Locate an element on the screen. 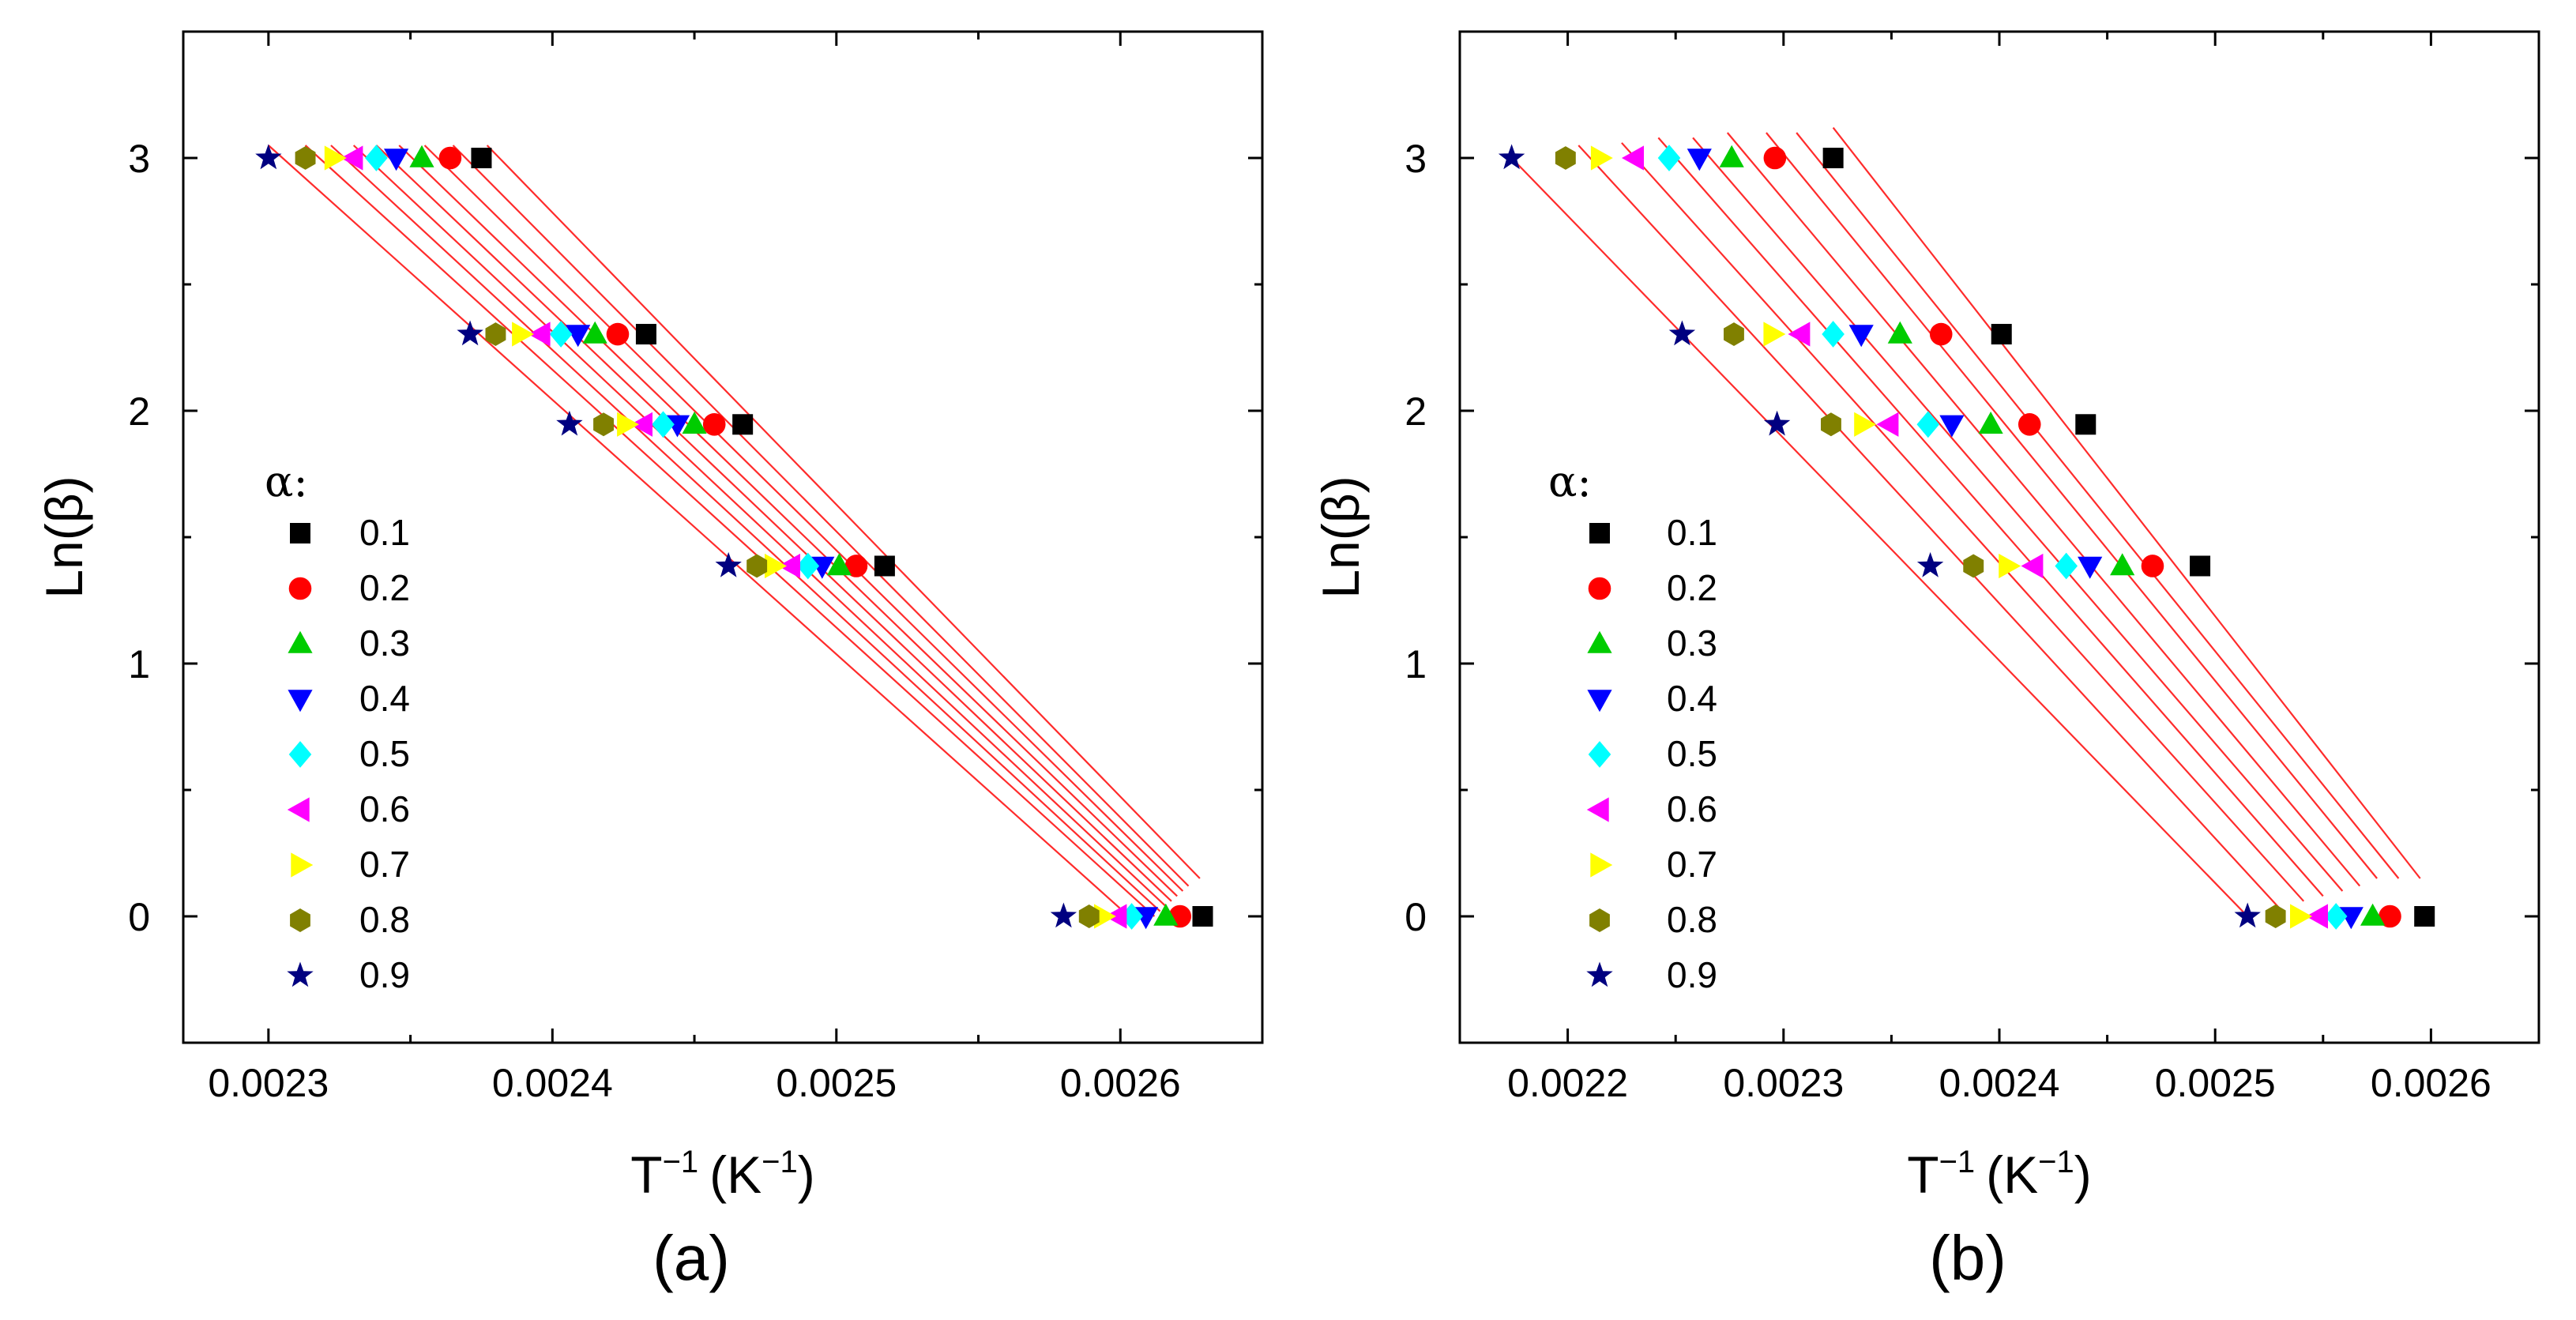 The width and height of the screenshot is (2576, 1320). legend-label: 0.2 is located at coordinates (1692, 587).